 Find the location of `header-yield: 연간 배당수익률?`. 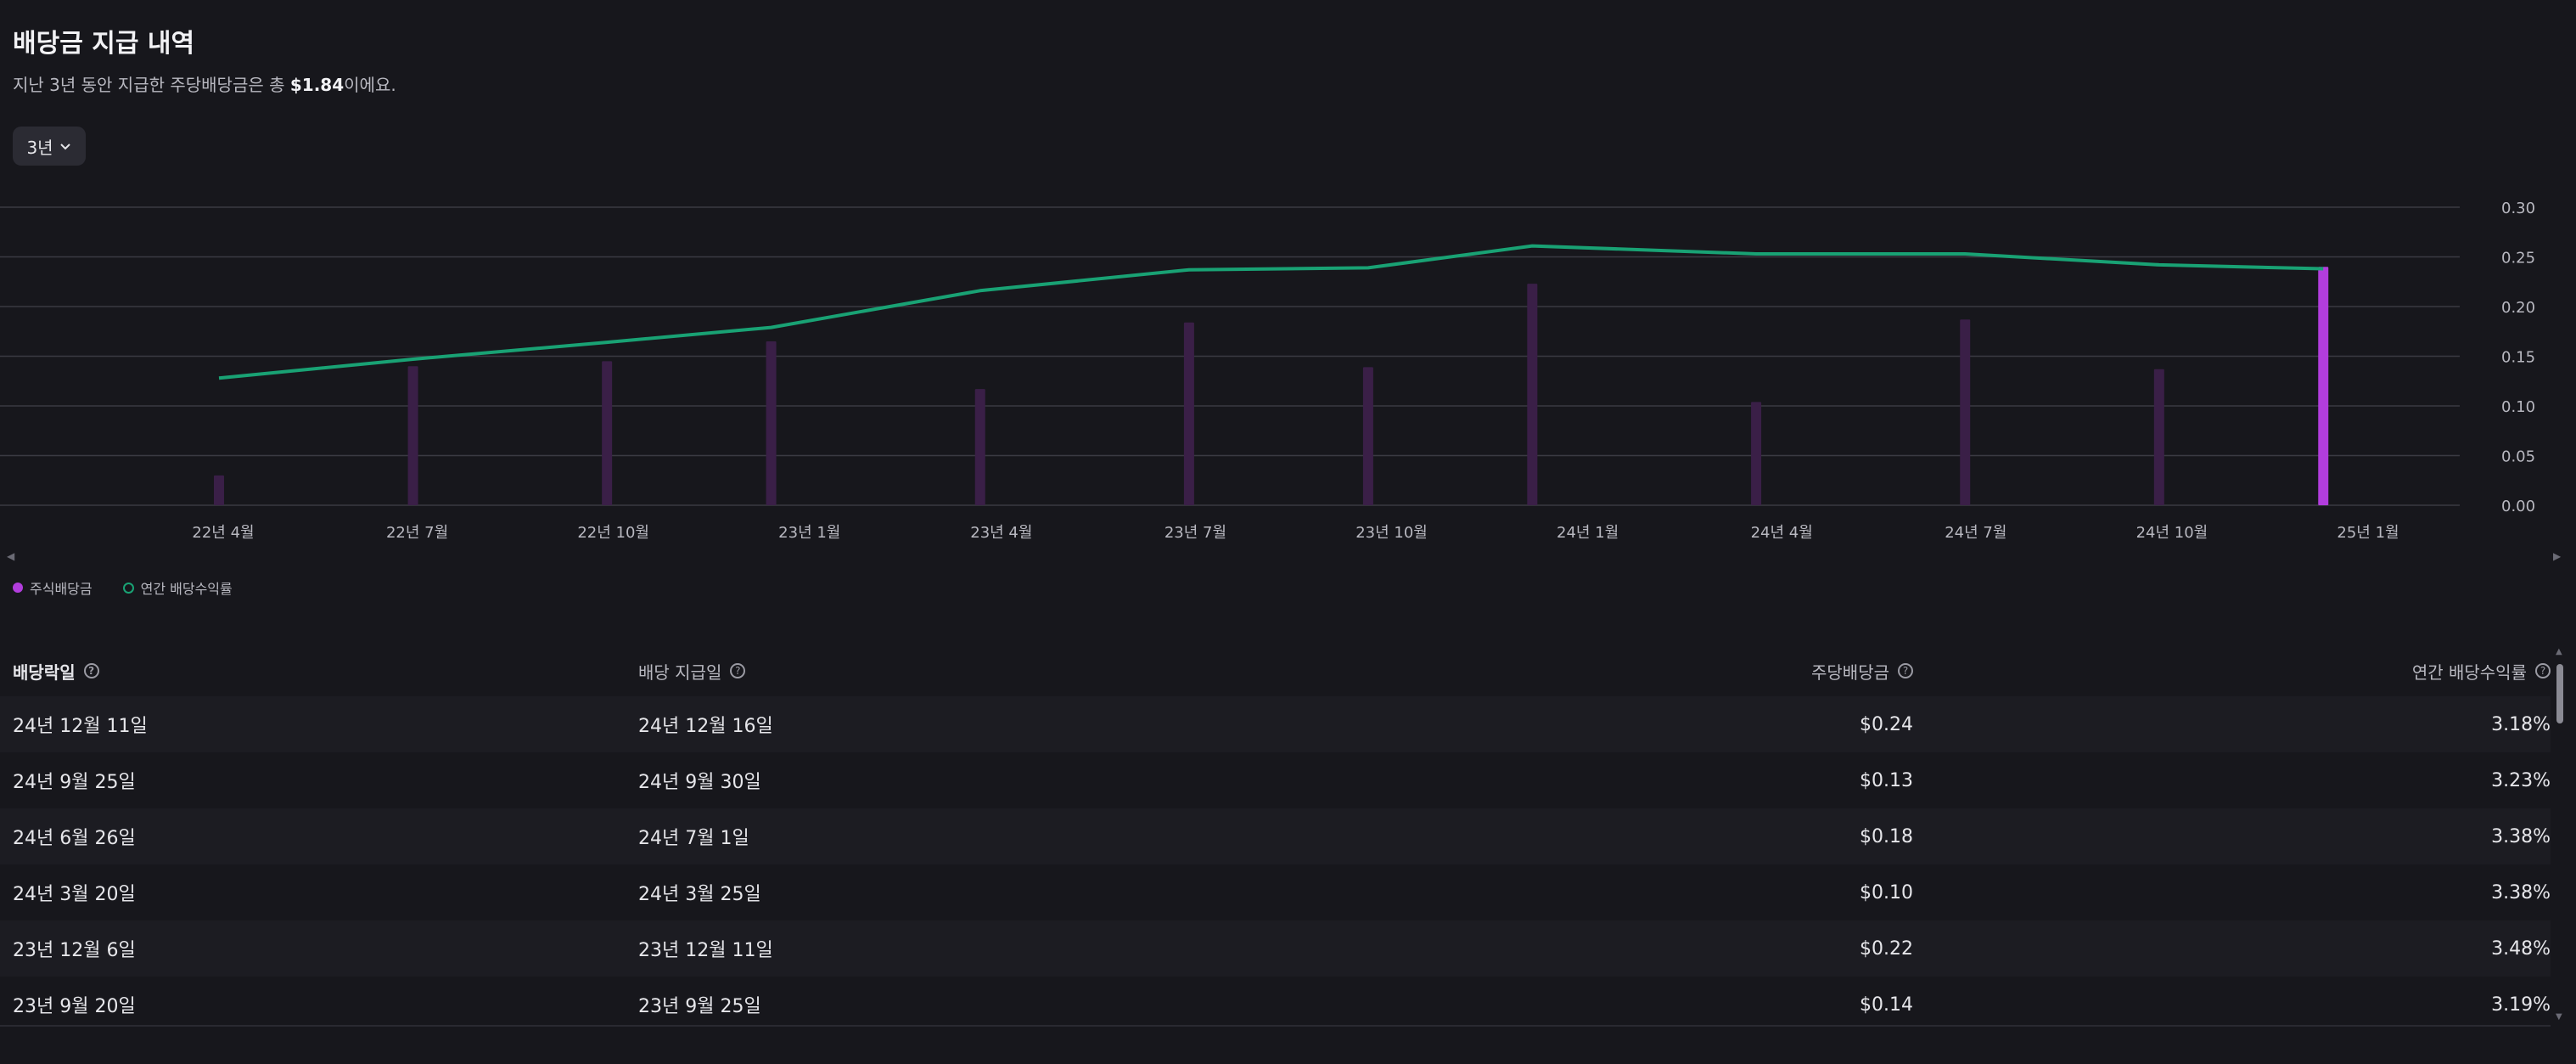

header-yield: 연간 배당수익률? is located at coordinates (2232, 671).